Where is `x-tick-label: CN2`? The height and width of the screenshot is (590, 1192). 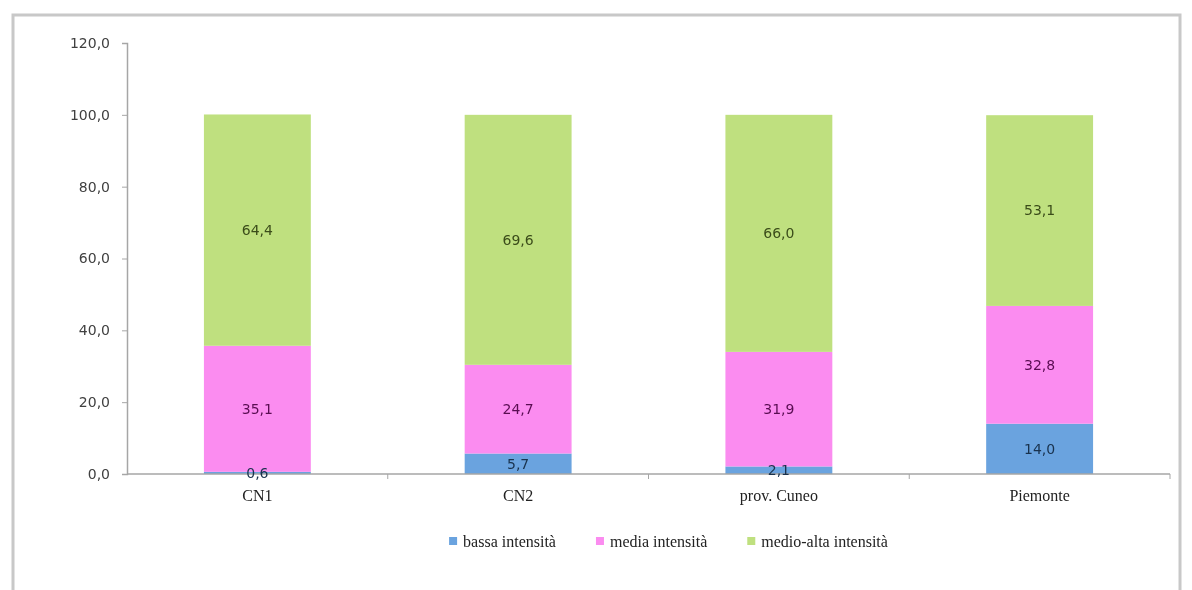 x-tick-label: CN2 is located at coordinates (518, 495).